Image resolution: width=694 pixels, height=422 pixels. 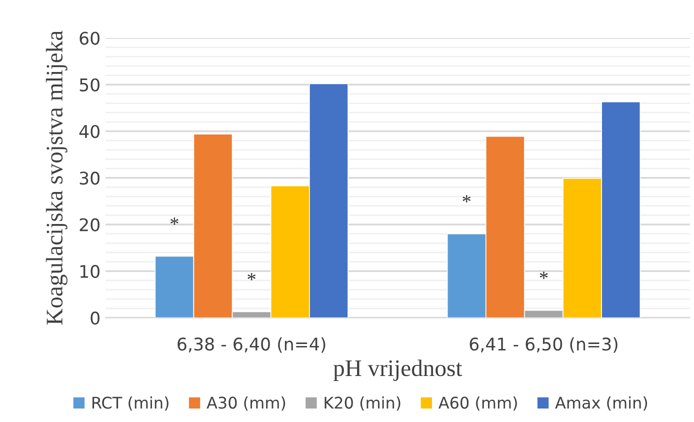 What do you see at coordinates (57, 177) in the screenshot?
I see `y-axis-title: Koagulacijska svojstva mlijeka` at bounding box center [57, 177].